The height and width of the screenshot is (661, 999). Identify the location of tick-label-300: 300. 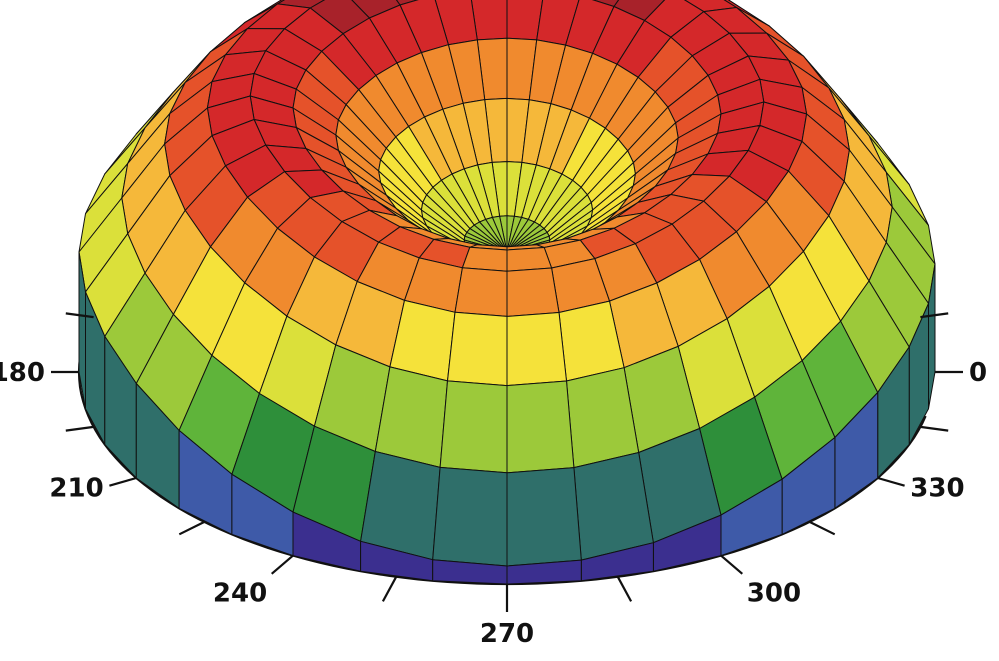
(774, 594).